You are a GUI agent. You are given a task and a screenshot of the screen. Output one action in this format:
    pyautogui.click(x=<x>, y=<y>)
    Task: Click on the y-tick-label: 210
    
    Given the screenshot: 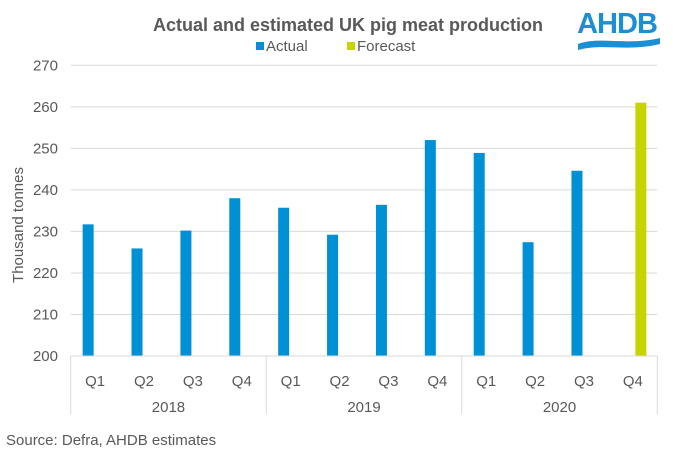 What is the action you would take?
    pyautogui.click(x=45, y=314)
    